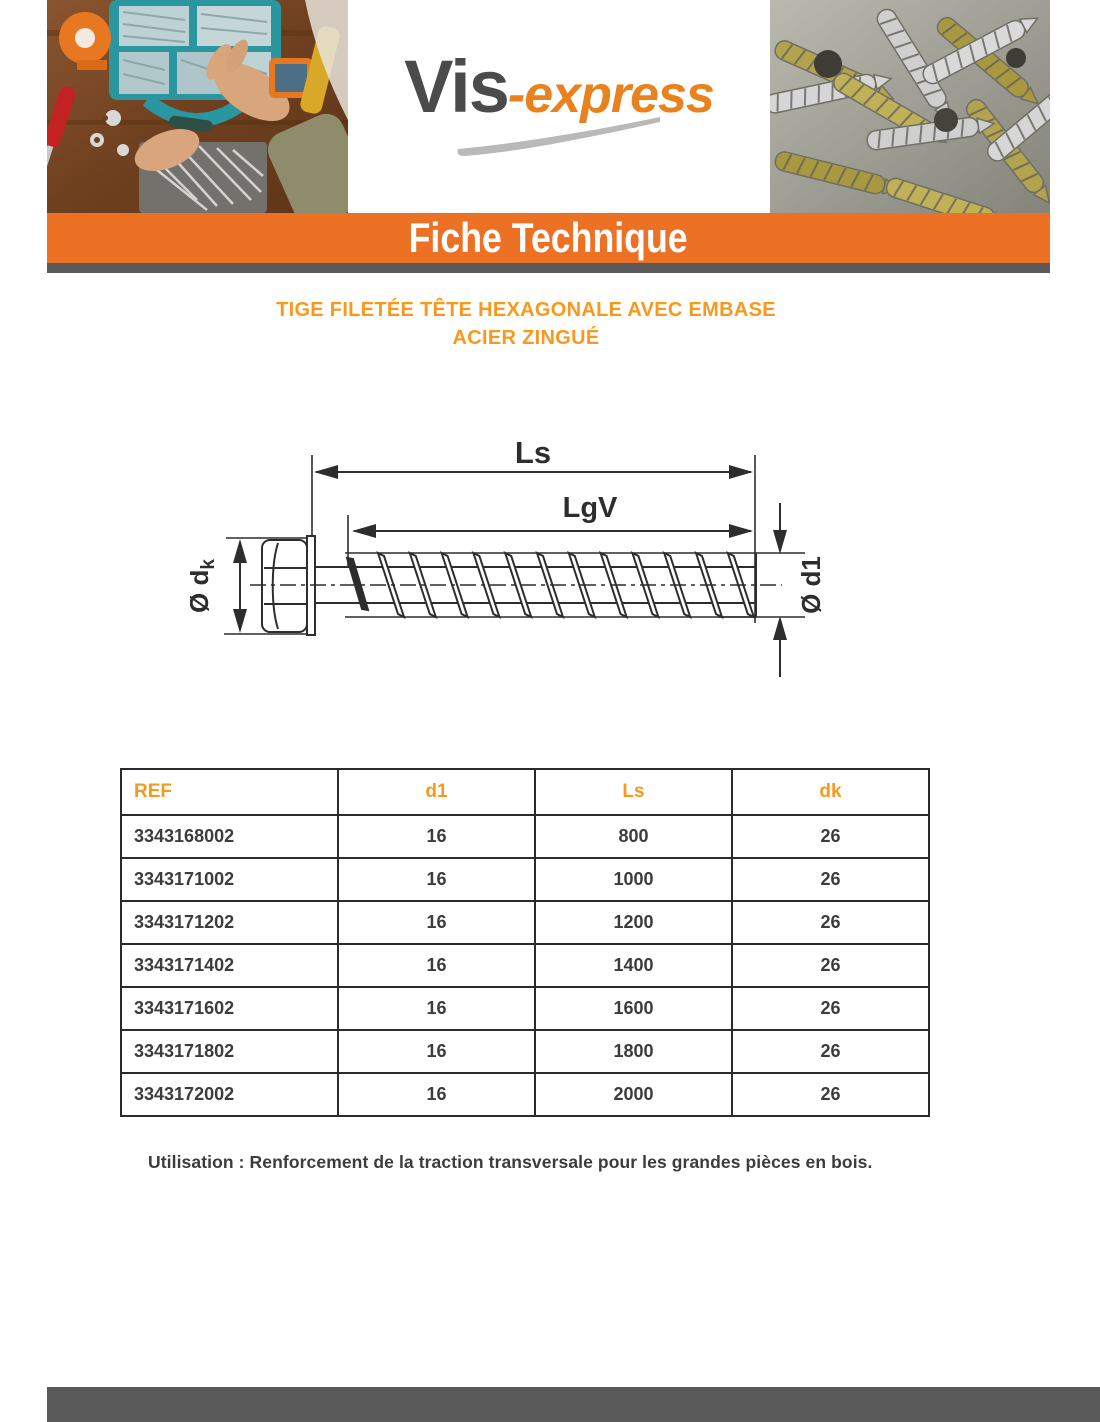  I want to click on spec-table-head: REF d1 Ls dk, so click(525, 792).